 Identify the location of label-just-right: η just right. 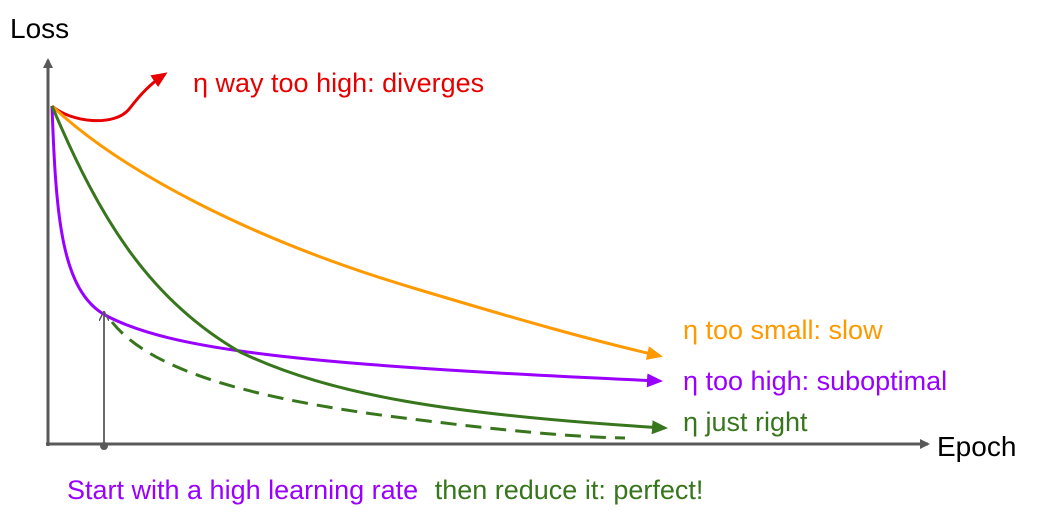
(745, 422).